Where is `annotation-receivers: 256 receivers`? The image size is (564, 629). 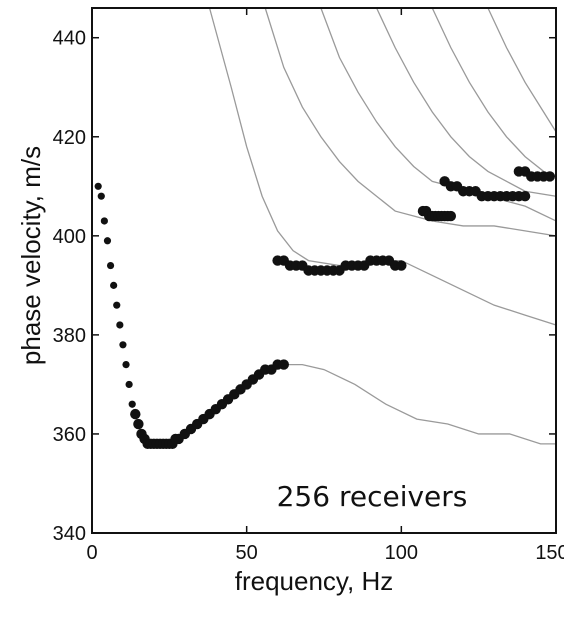
annotation-receivers: 256 receivers is located at coordinates (372, 496).